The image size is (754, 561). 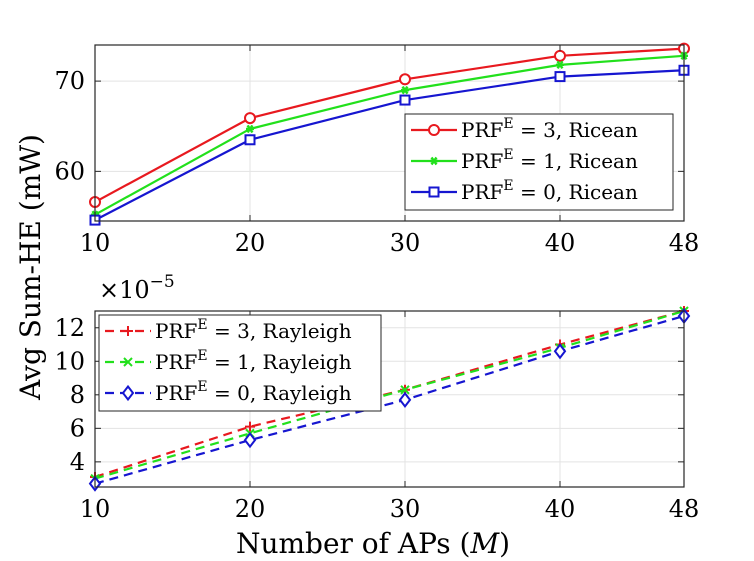 I want to click on legend-label-rest: = 0, Ricean, so click(x=576, y=192).